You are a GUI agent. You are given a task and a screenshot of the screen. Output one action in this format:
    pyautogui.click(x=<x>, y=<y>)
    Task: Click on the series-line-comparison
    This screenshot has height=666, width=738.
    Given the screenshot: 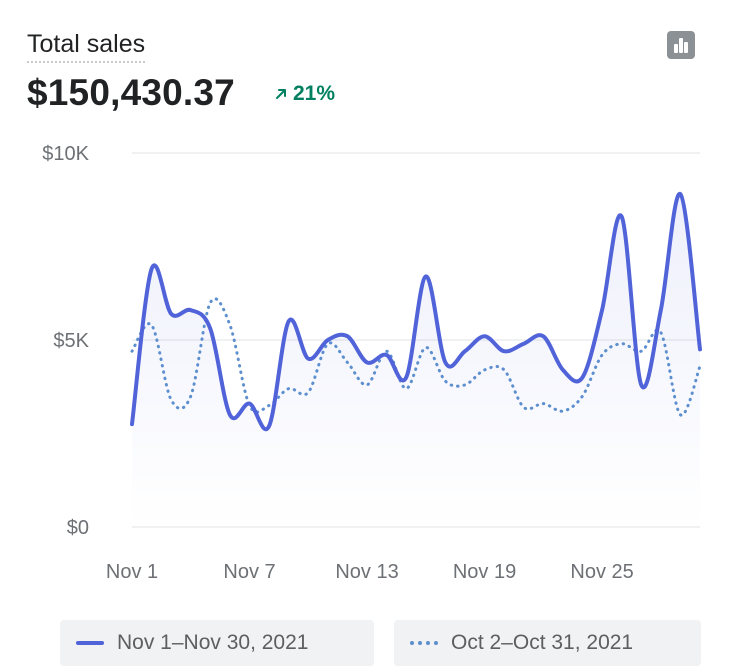 What is the action you would take?
    pyautogui.click(x=416, y=357)
    